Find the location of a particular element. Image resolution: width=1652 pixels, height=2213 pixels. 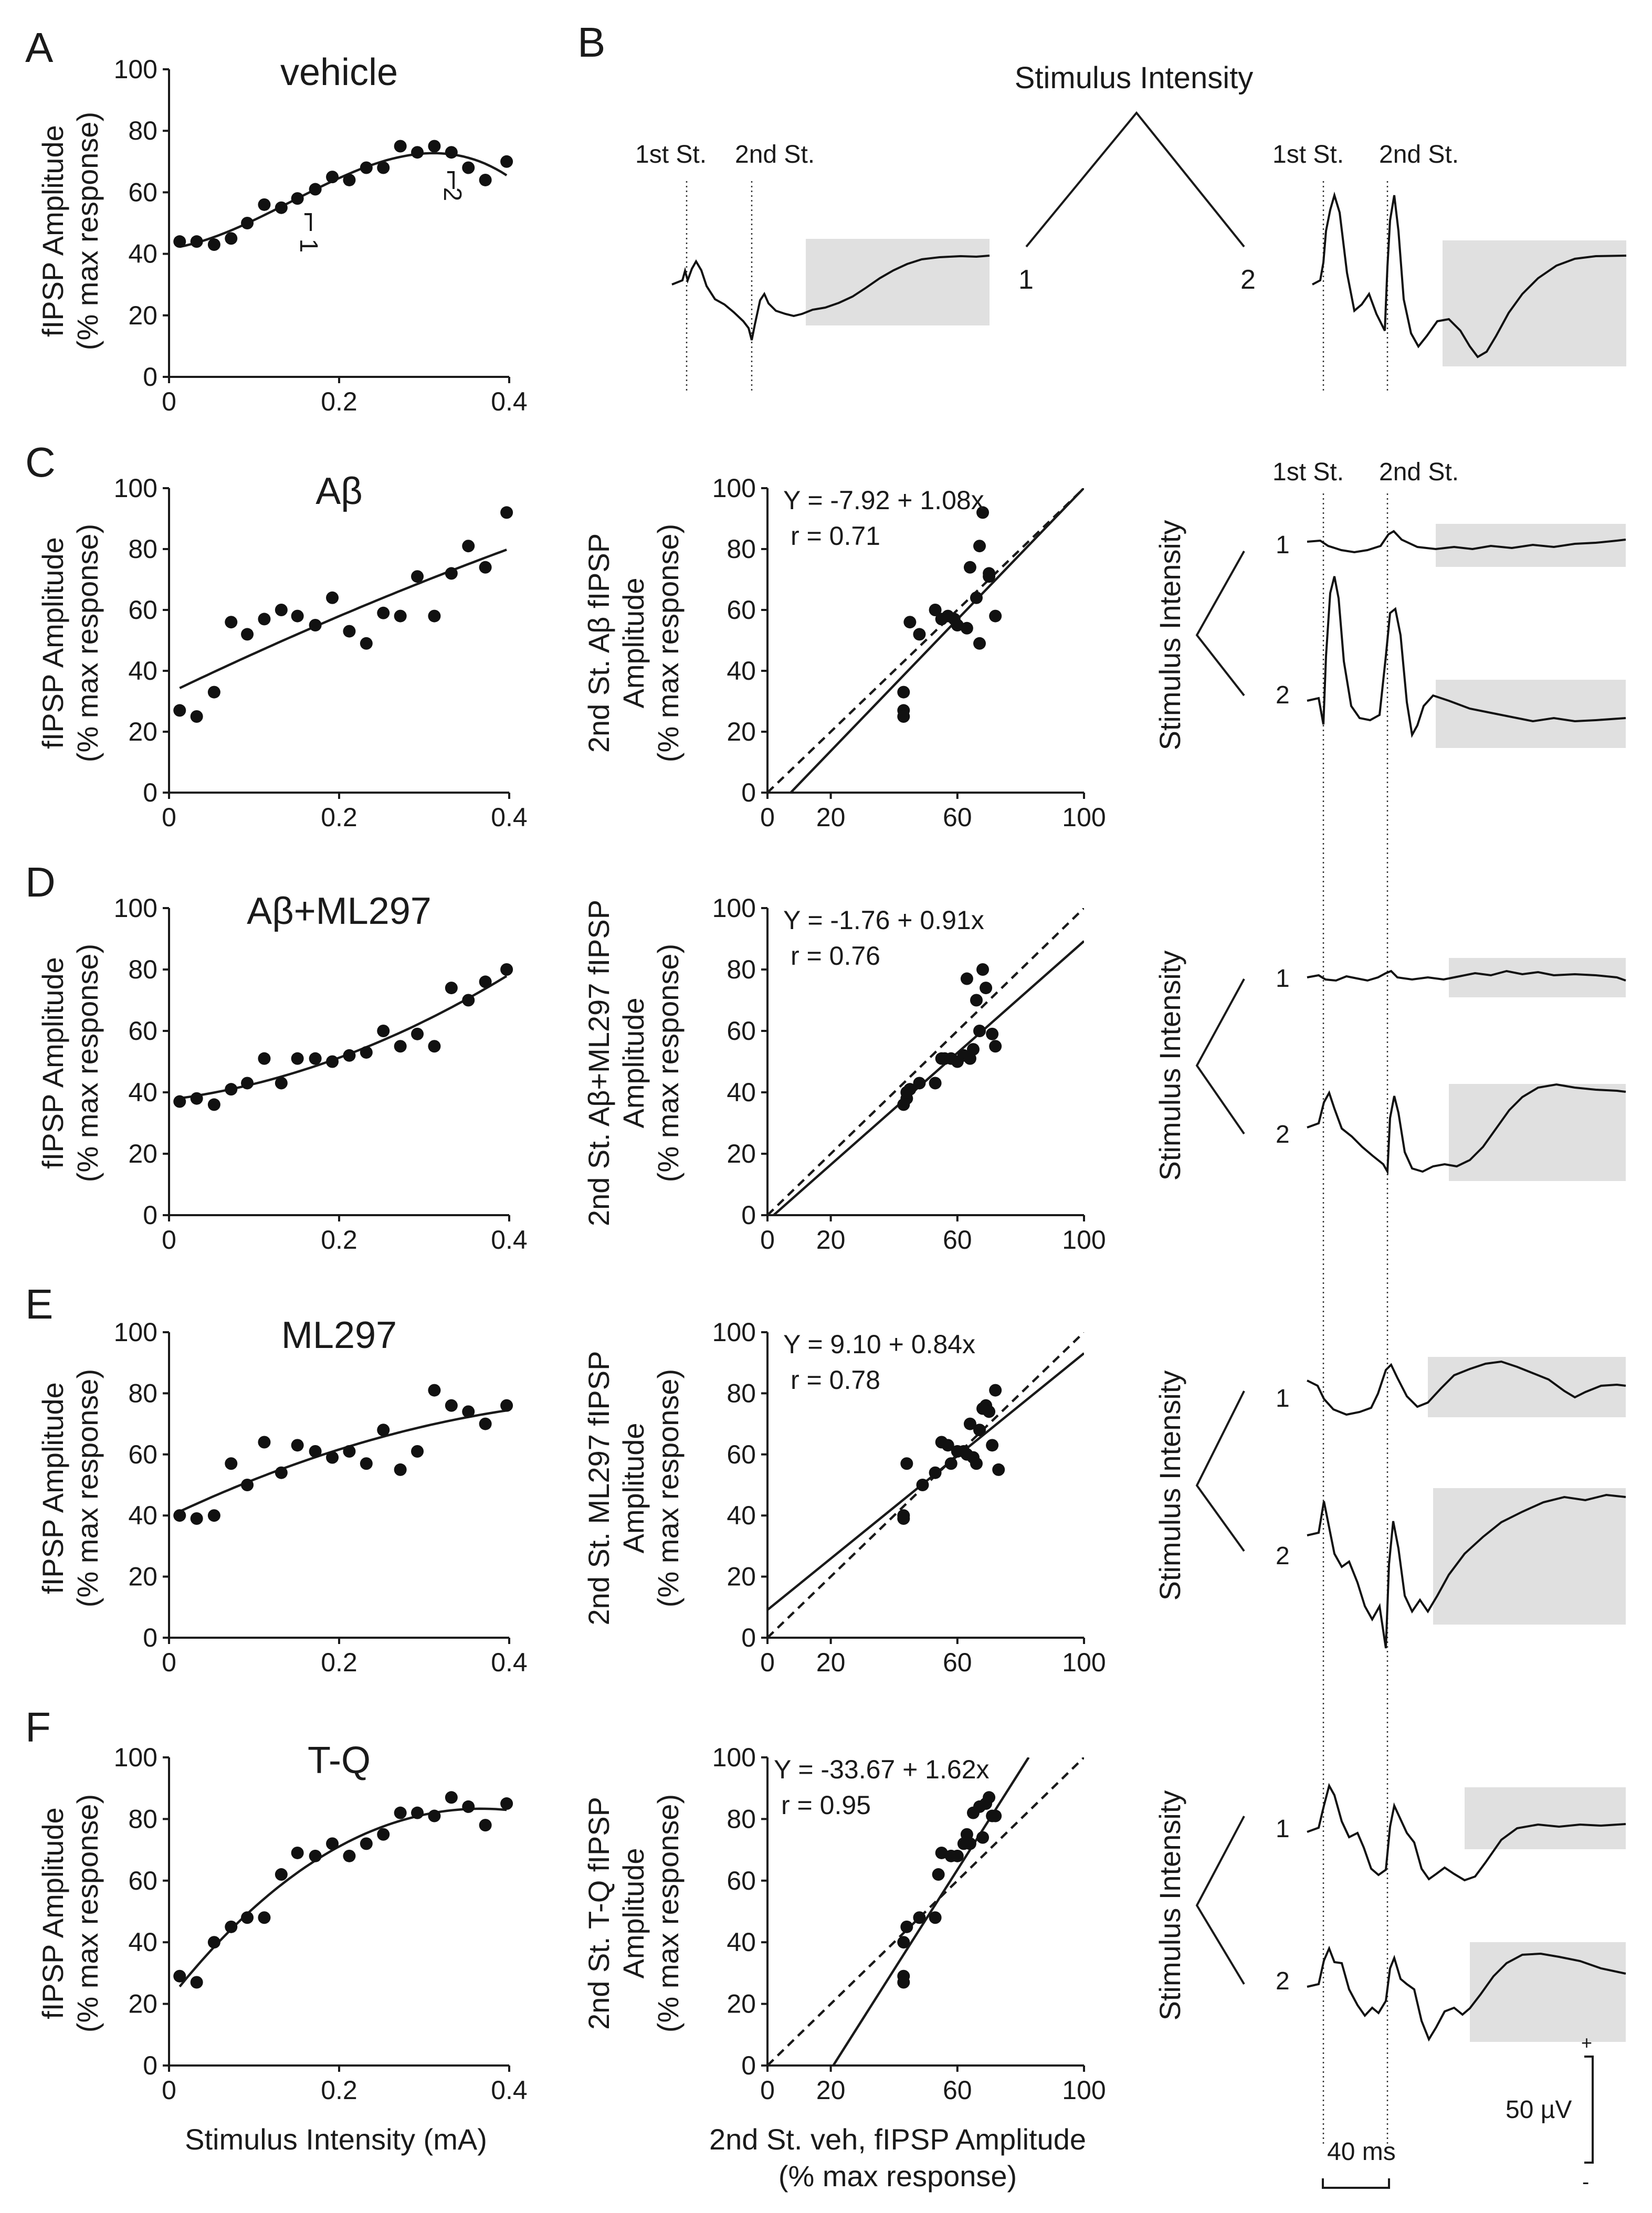

x-tick-label: 0.2 is located at coordinates (339, 1662).